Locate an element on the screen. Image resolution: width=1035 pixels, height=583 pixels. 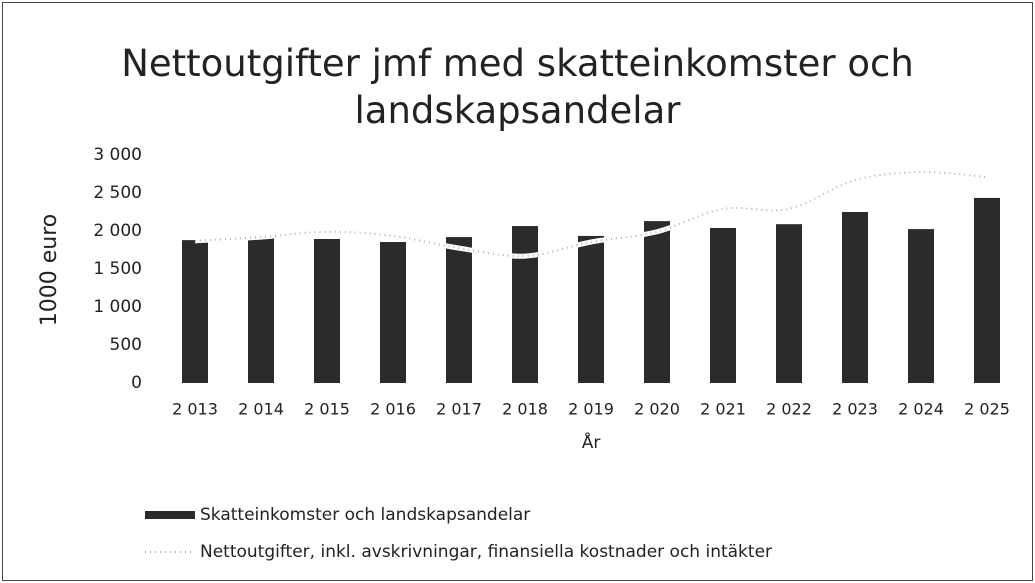
y-tick-label: 500 is located at coordinates (126, 345).